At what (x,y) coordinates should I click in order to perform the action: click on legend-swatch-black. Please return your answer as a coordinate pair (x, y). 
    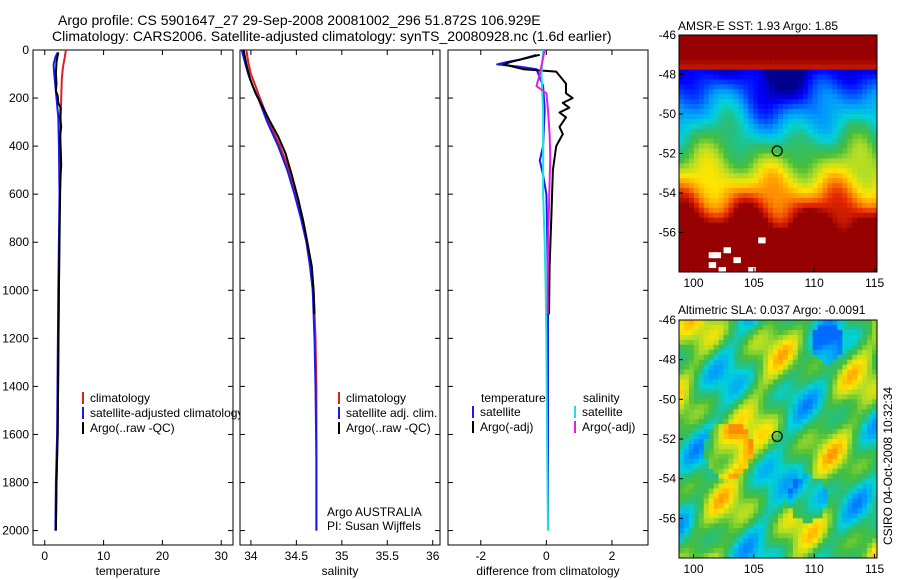
    Looking at the image, I should click on (473, 427).